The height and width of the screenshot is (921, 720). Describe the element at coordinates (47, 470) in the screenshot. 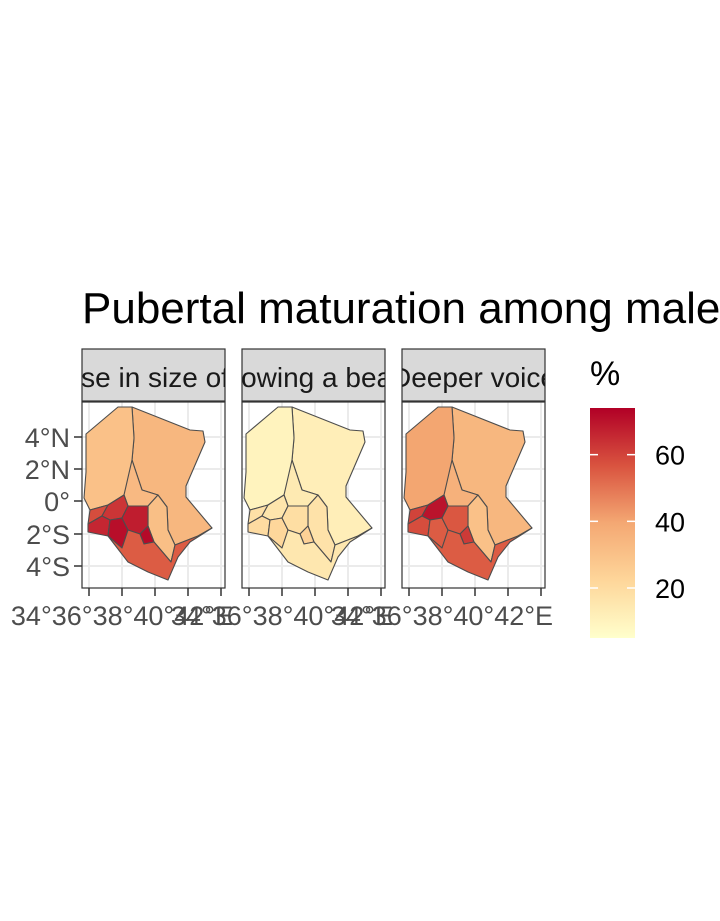

I see `y-tick-label: 2°N` at that location.